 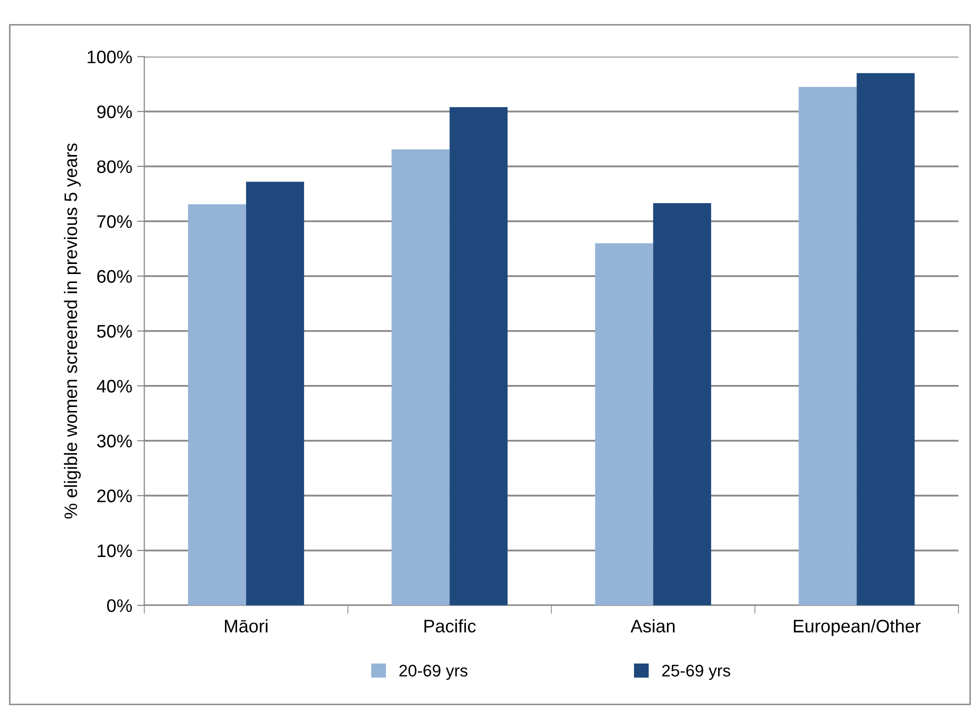 What do you see at coordinates (114, 276) in the screenshot?
I see `y-tick-label: 60%` at bounding box center [114, 276].